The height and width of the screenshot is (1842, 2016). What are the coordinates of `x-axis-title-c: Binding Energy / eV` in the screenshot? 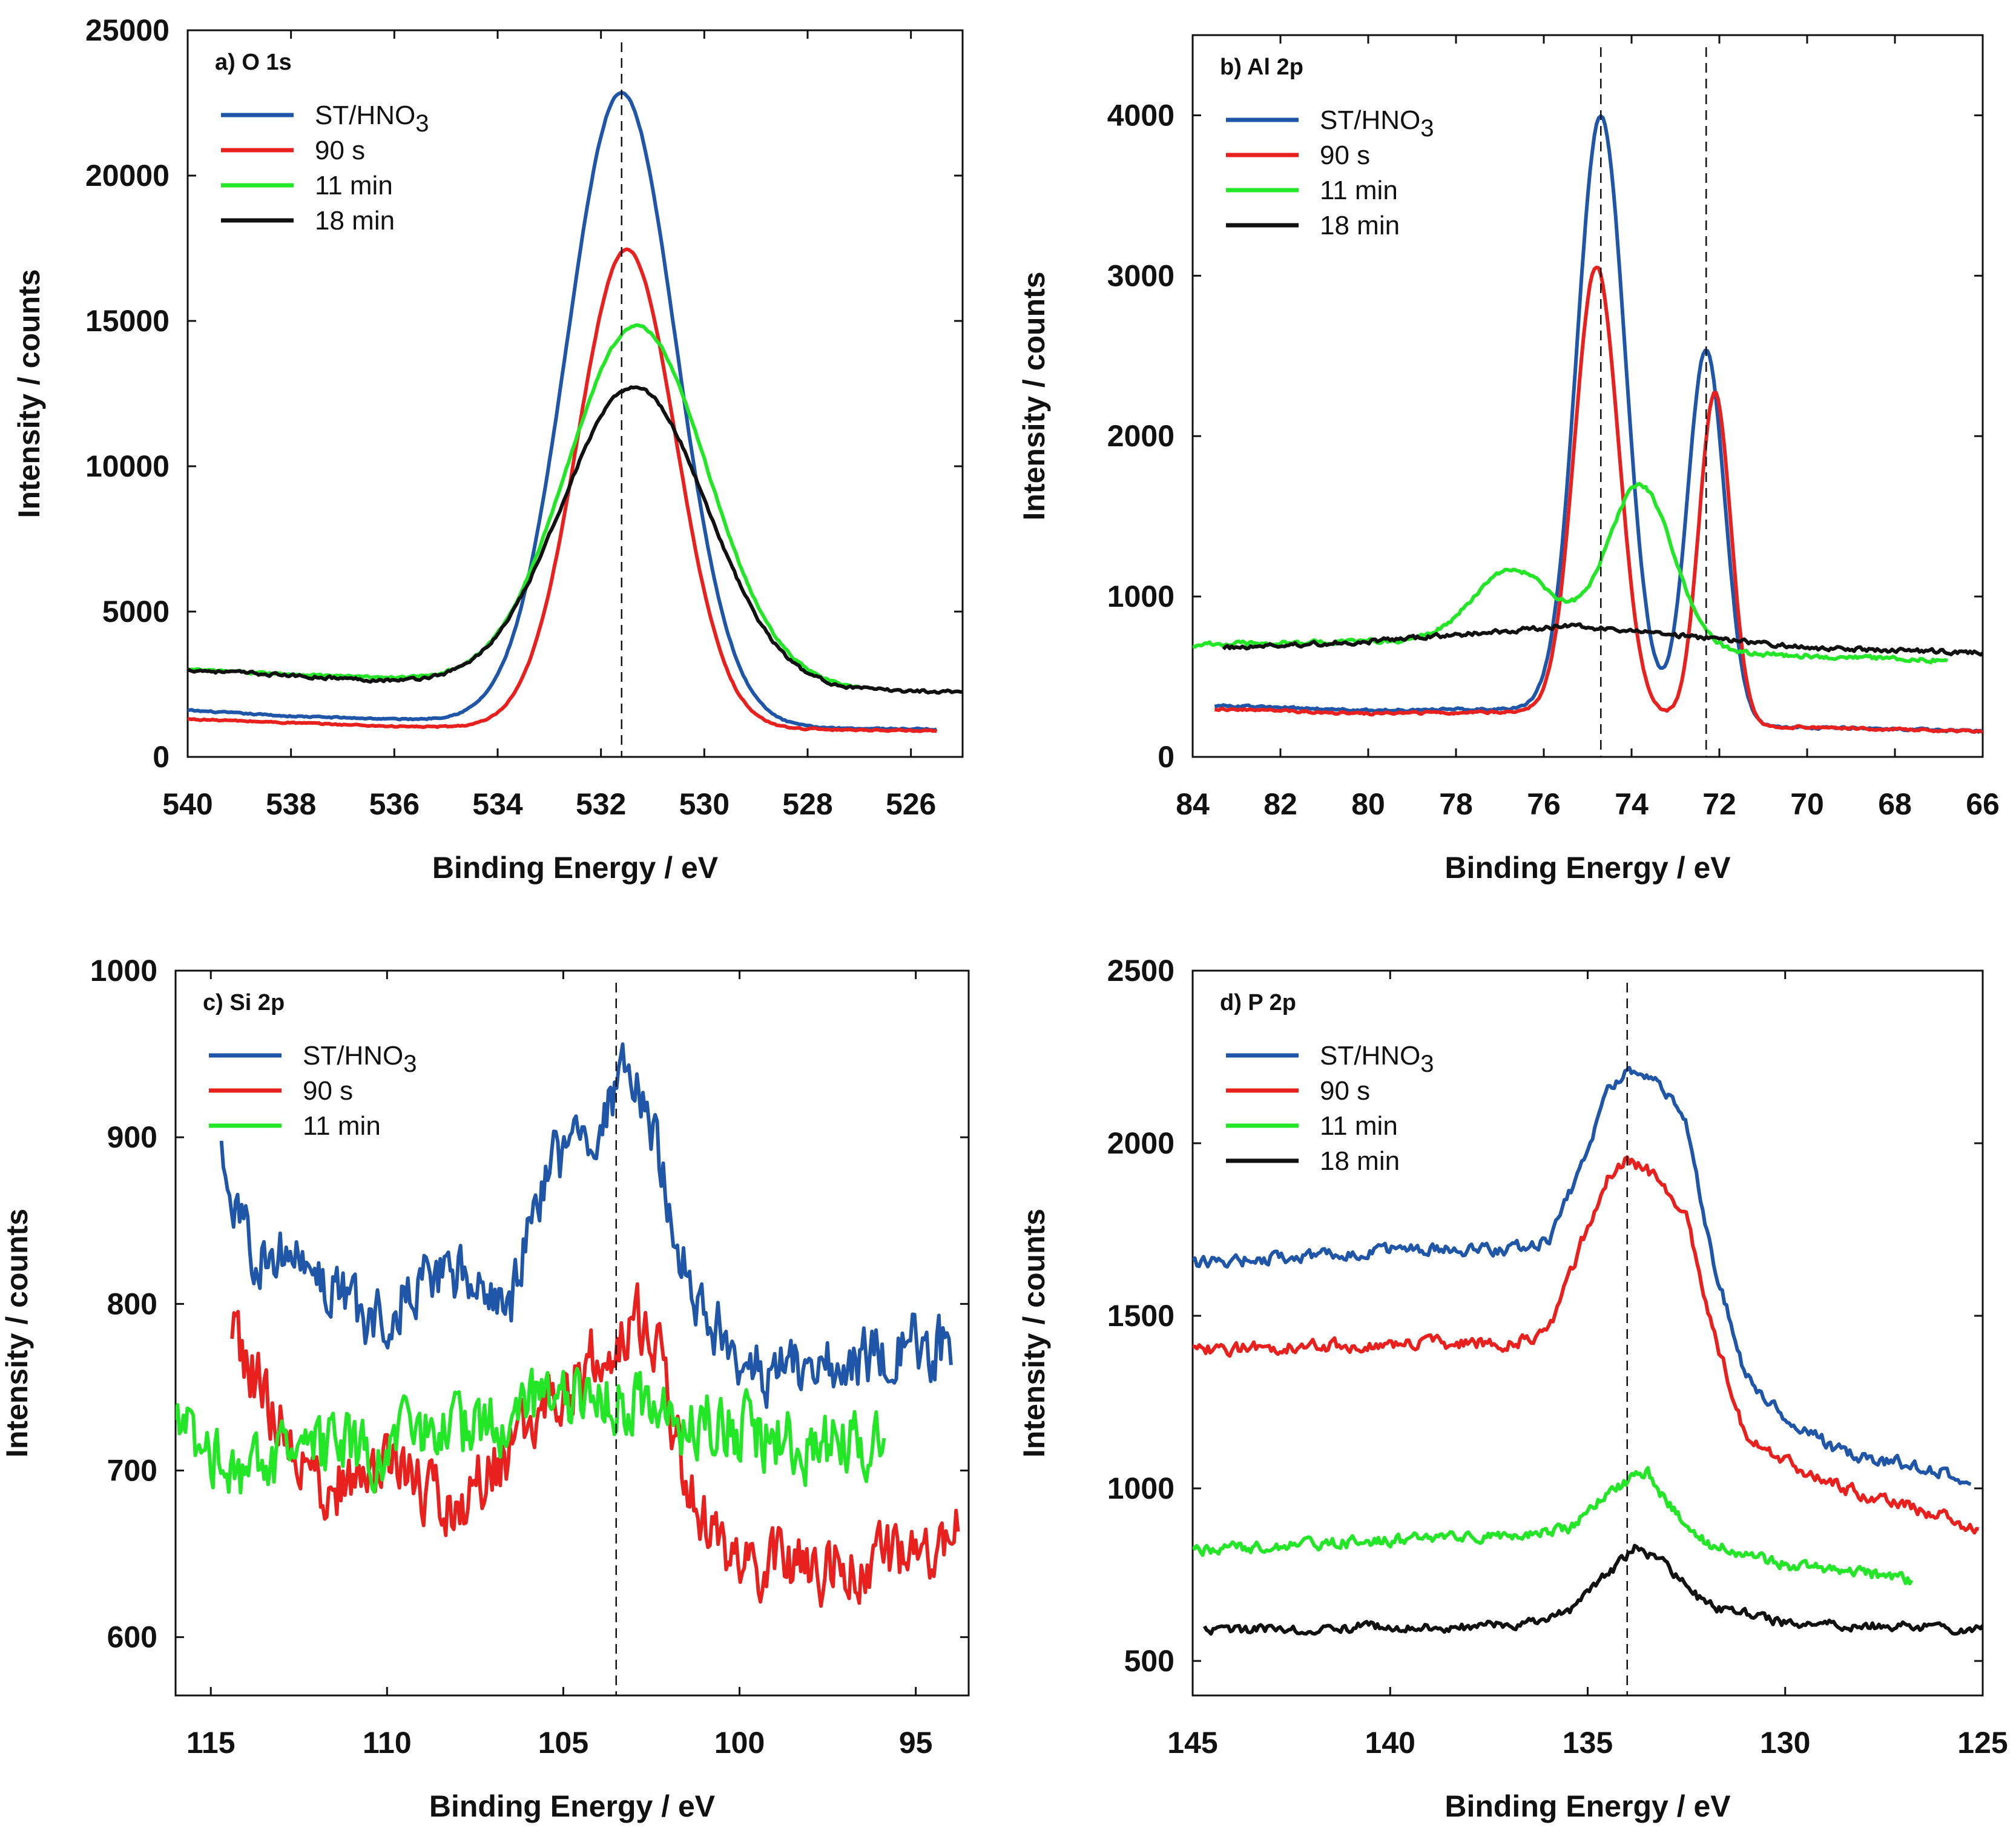 It's located at (572, 1806).